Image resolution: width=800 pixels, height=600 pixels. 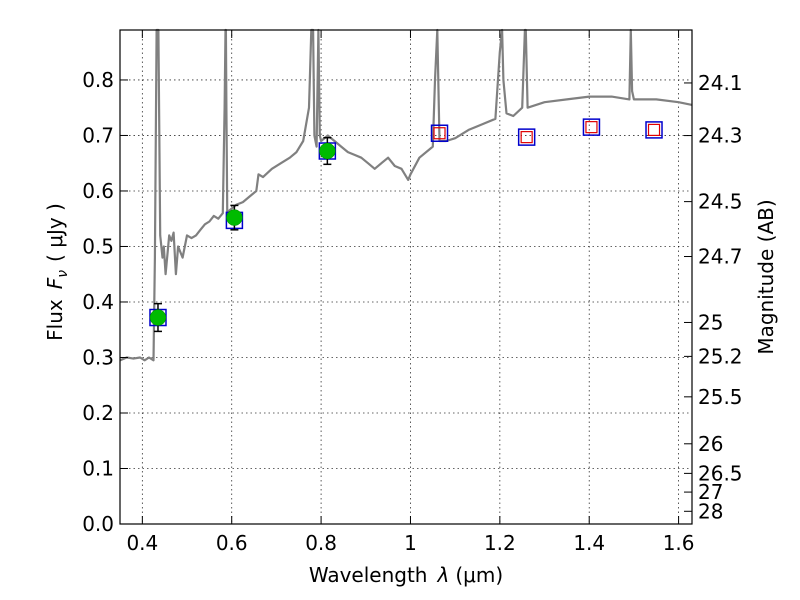 I want to click on x-tick-label: 0.6, so click(x=232, y=543).